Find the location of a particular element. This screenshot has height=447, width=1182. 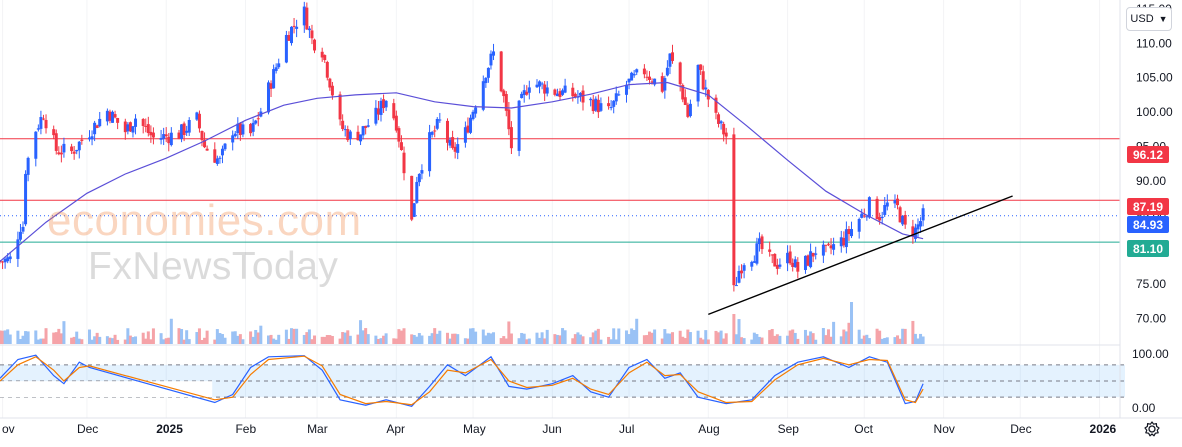

gear-icon is located at coordinates (1152, 429).